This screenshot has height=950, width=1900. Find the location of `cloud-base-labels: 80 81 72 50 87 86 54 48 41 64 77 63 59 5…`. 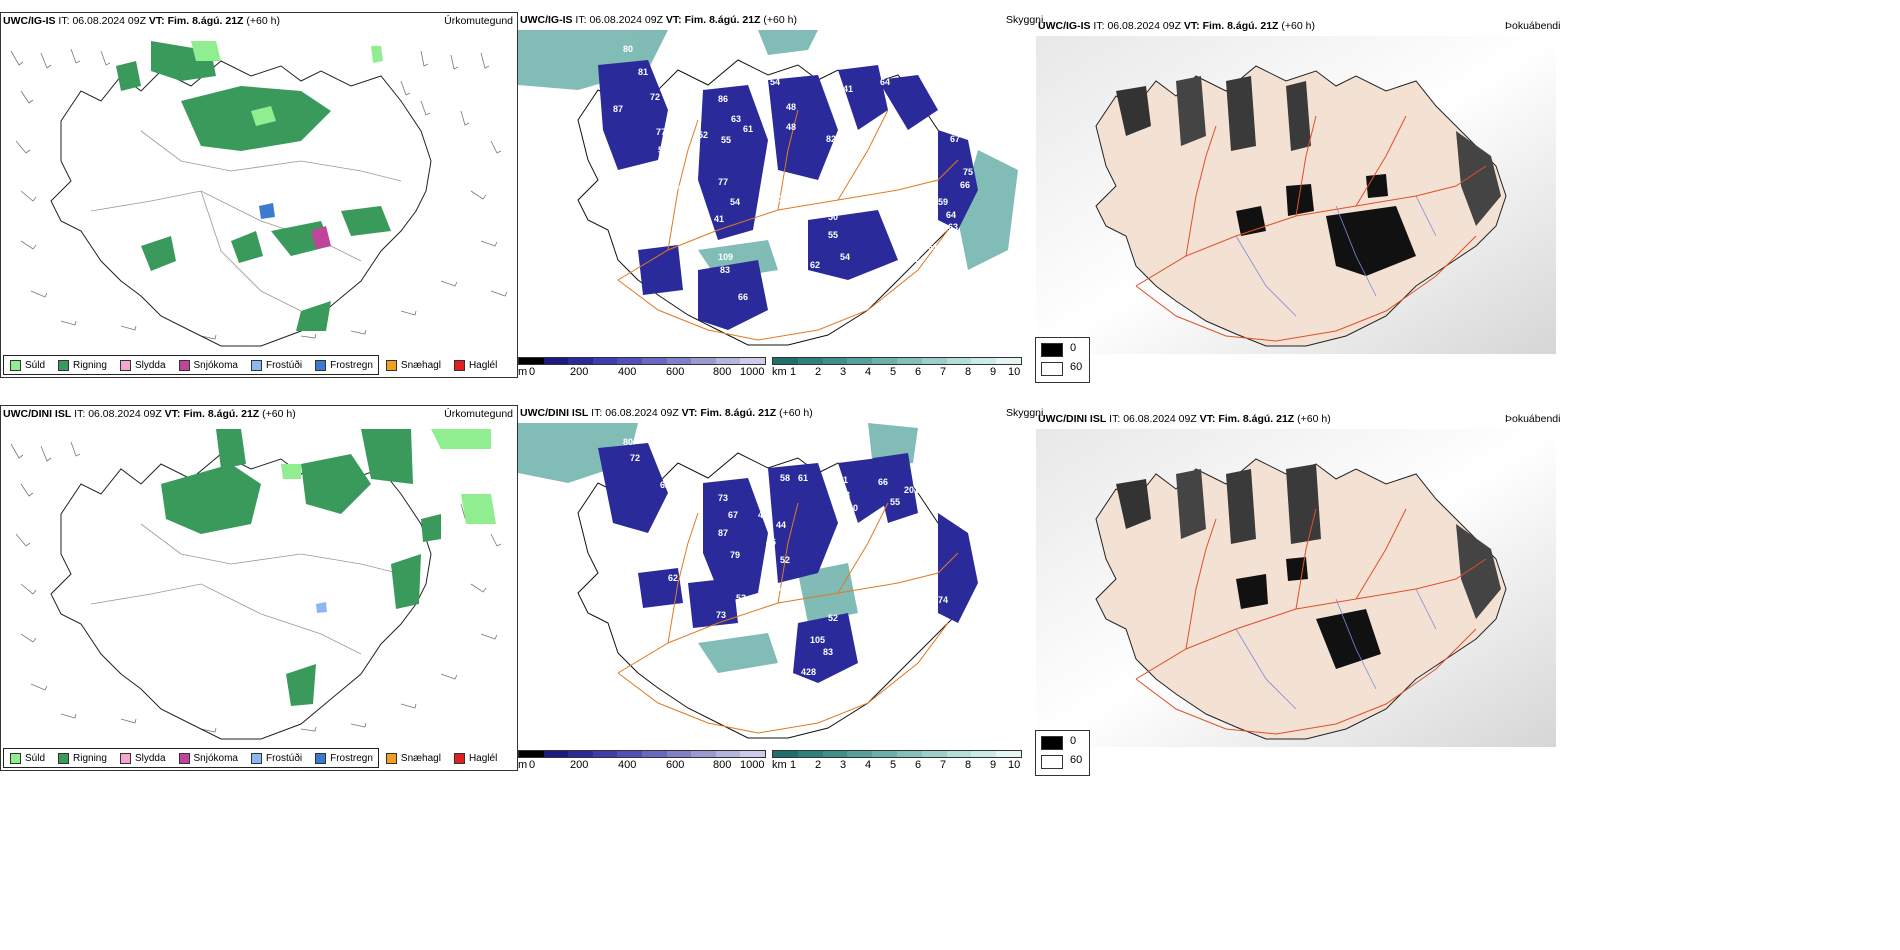

cloud-base-labels: 80 81 72 50 87 86 54 48 41 64 77 63 59 5… is located at coordinates (793, 188).